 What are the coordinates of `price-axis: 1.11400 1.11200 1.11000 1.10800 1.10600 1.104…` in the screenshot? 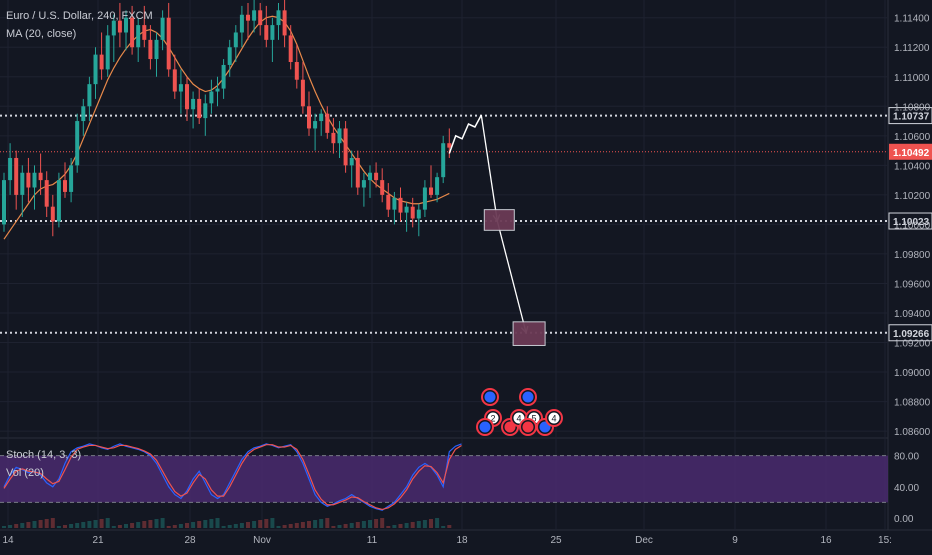 It's located at (912, 269).